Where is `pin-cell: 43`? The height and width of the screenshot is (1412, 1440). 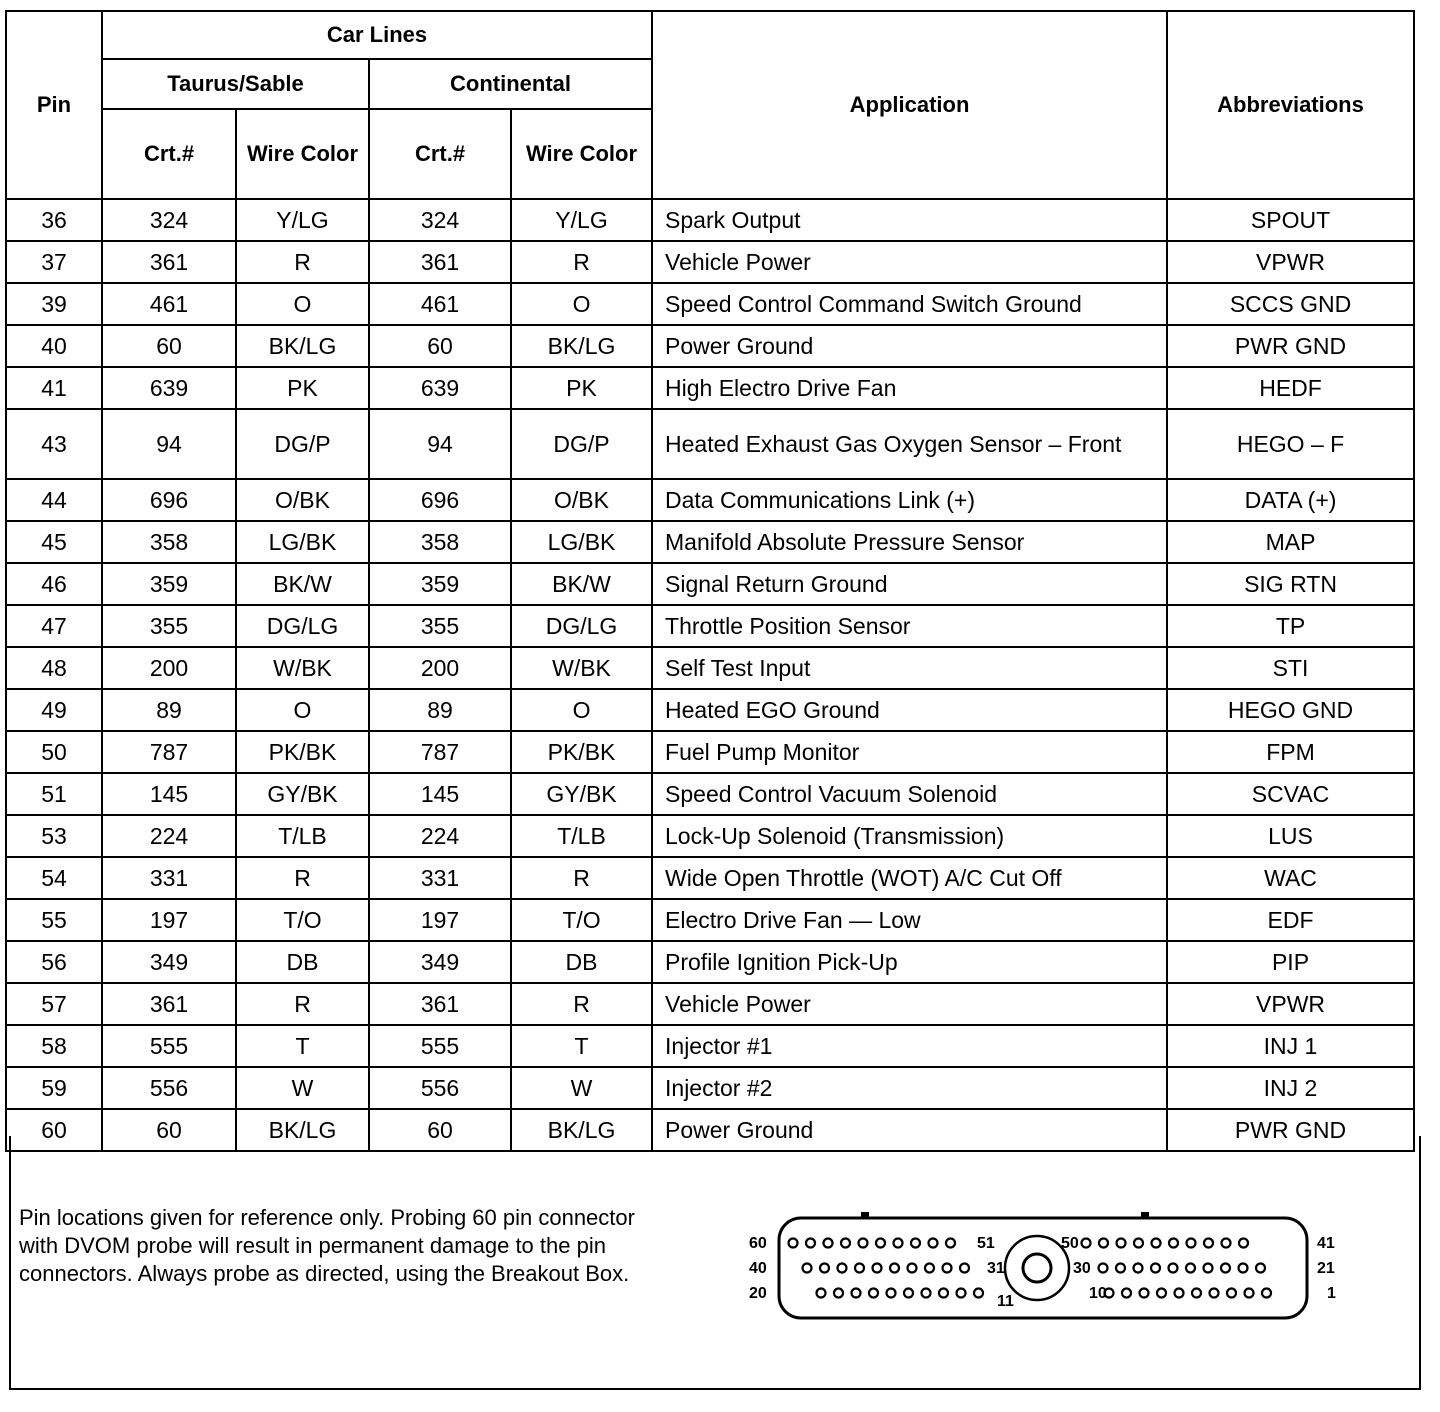
pin-cell: 43 is located at coordinates (54, 444).